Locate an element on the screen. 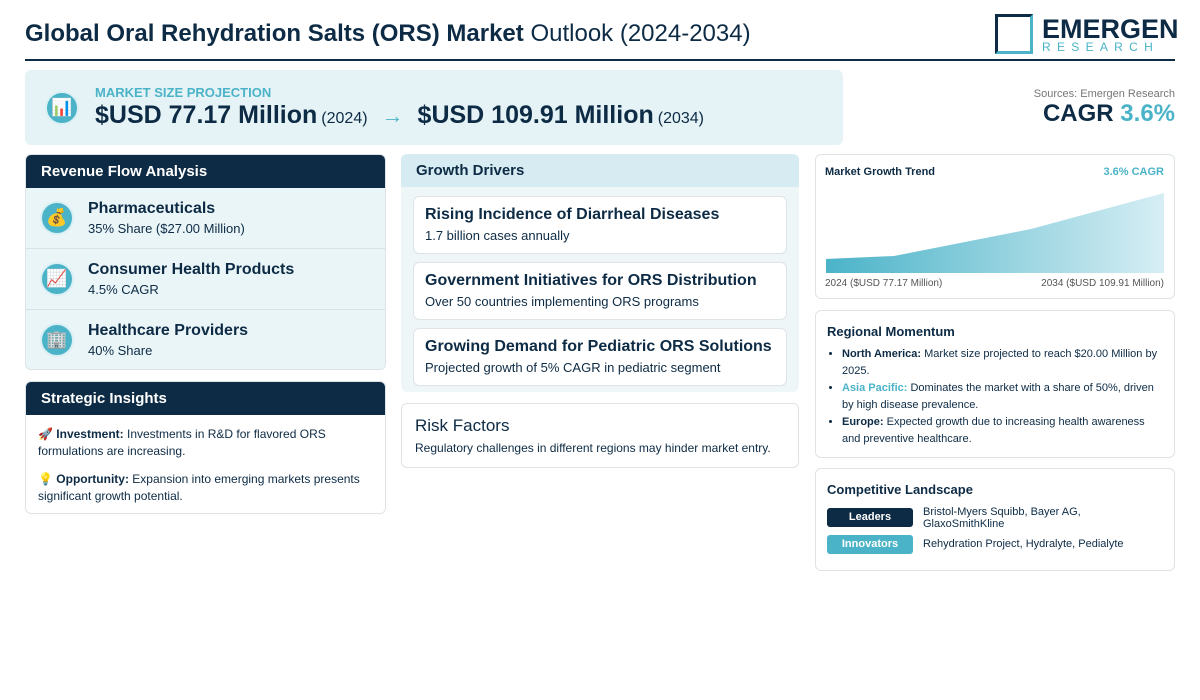 The width and height of the screenshot is (1200, 700). logo: EMERGEN RESEARCH is located at coordinates (1087, 35).